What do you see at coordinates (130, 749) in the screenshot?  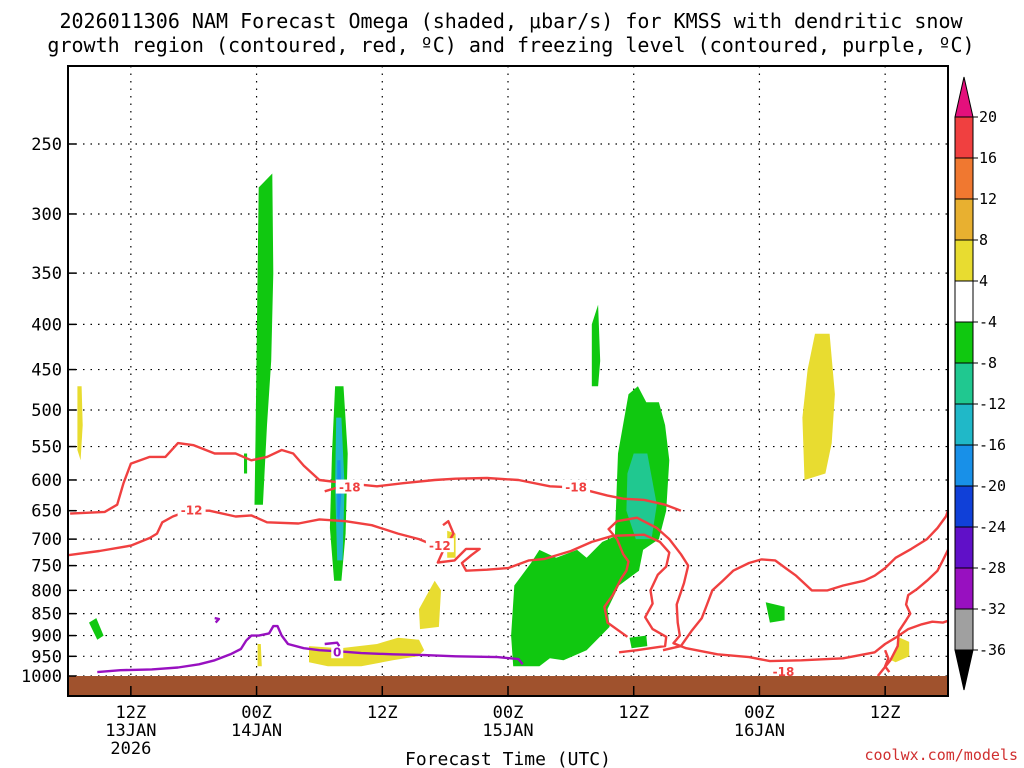 I see `x-tick-label-0-2: 2026` at bounding box center [130, 749].